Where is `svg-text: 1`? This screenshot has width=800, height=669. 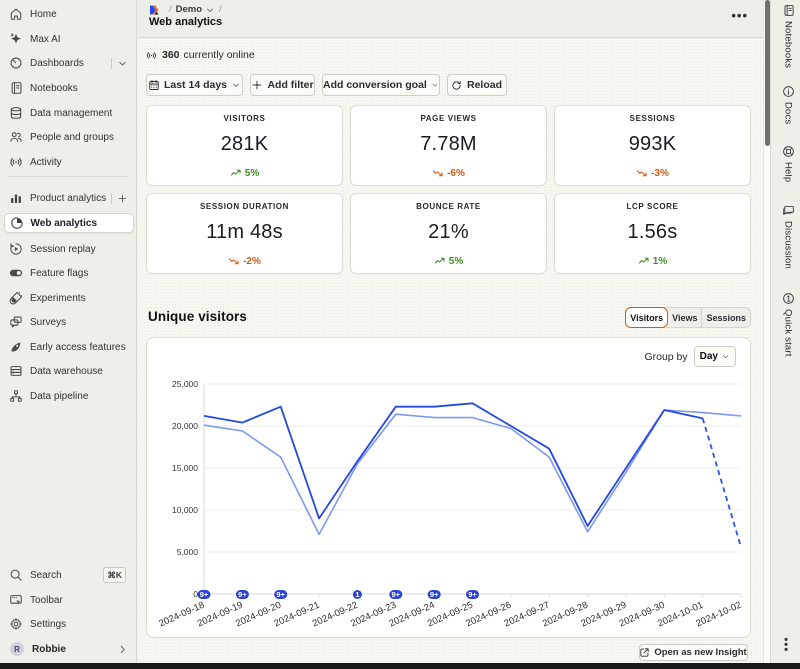
svg-text: 1 is located at coordinates (357, 594).